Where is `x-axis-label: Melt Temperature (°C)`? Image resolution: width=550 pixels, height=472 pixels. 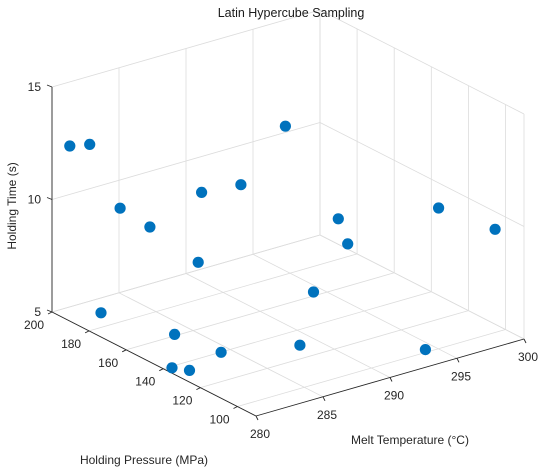 x-axis-label: Melt Temperature (°C) is located at coordinates (410, 440).